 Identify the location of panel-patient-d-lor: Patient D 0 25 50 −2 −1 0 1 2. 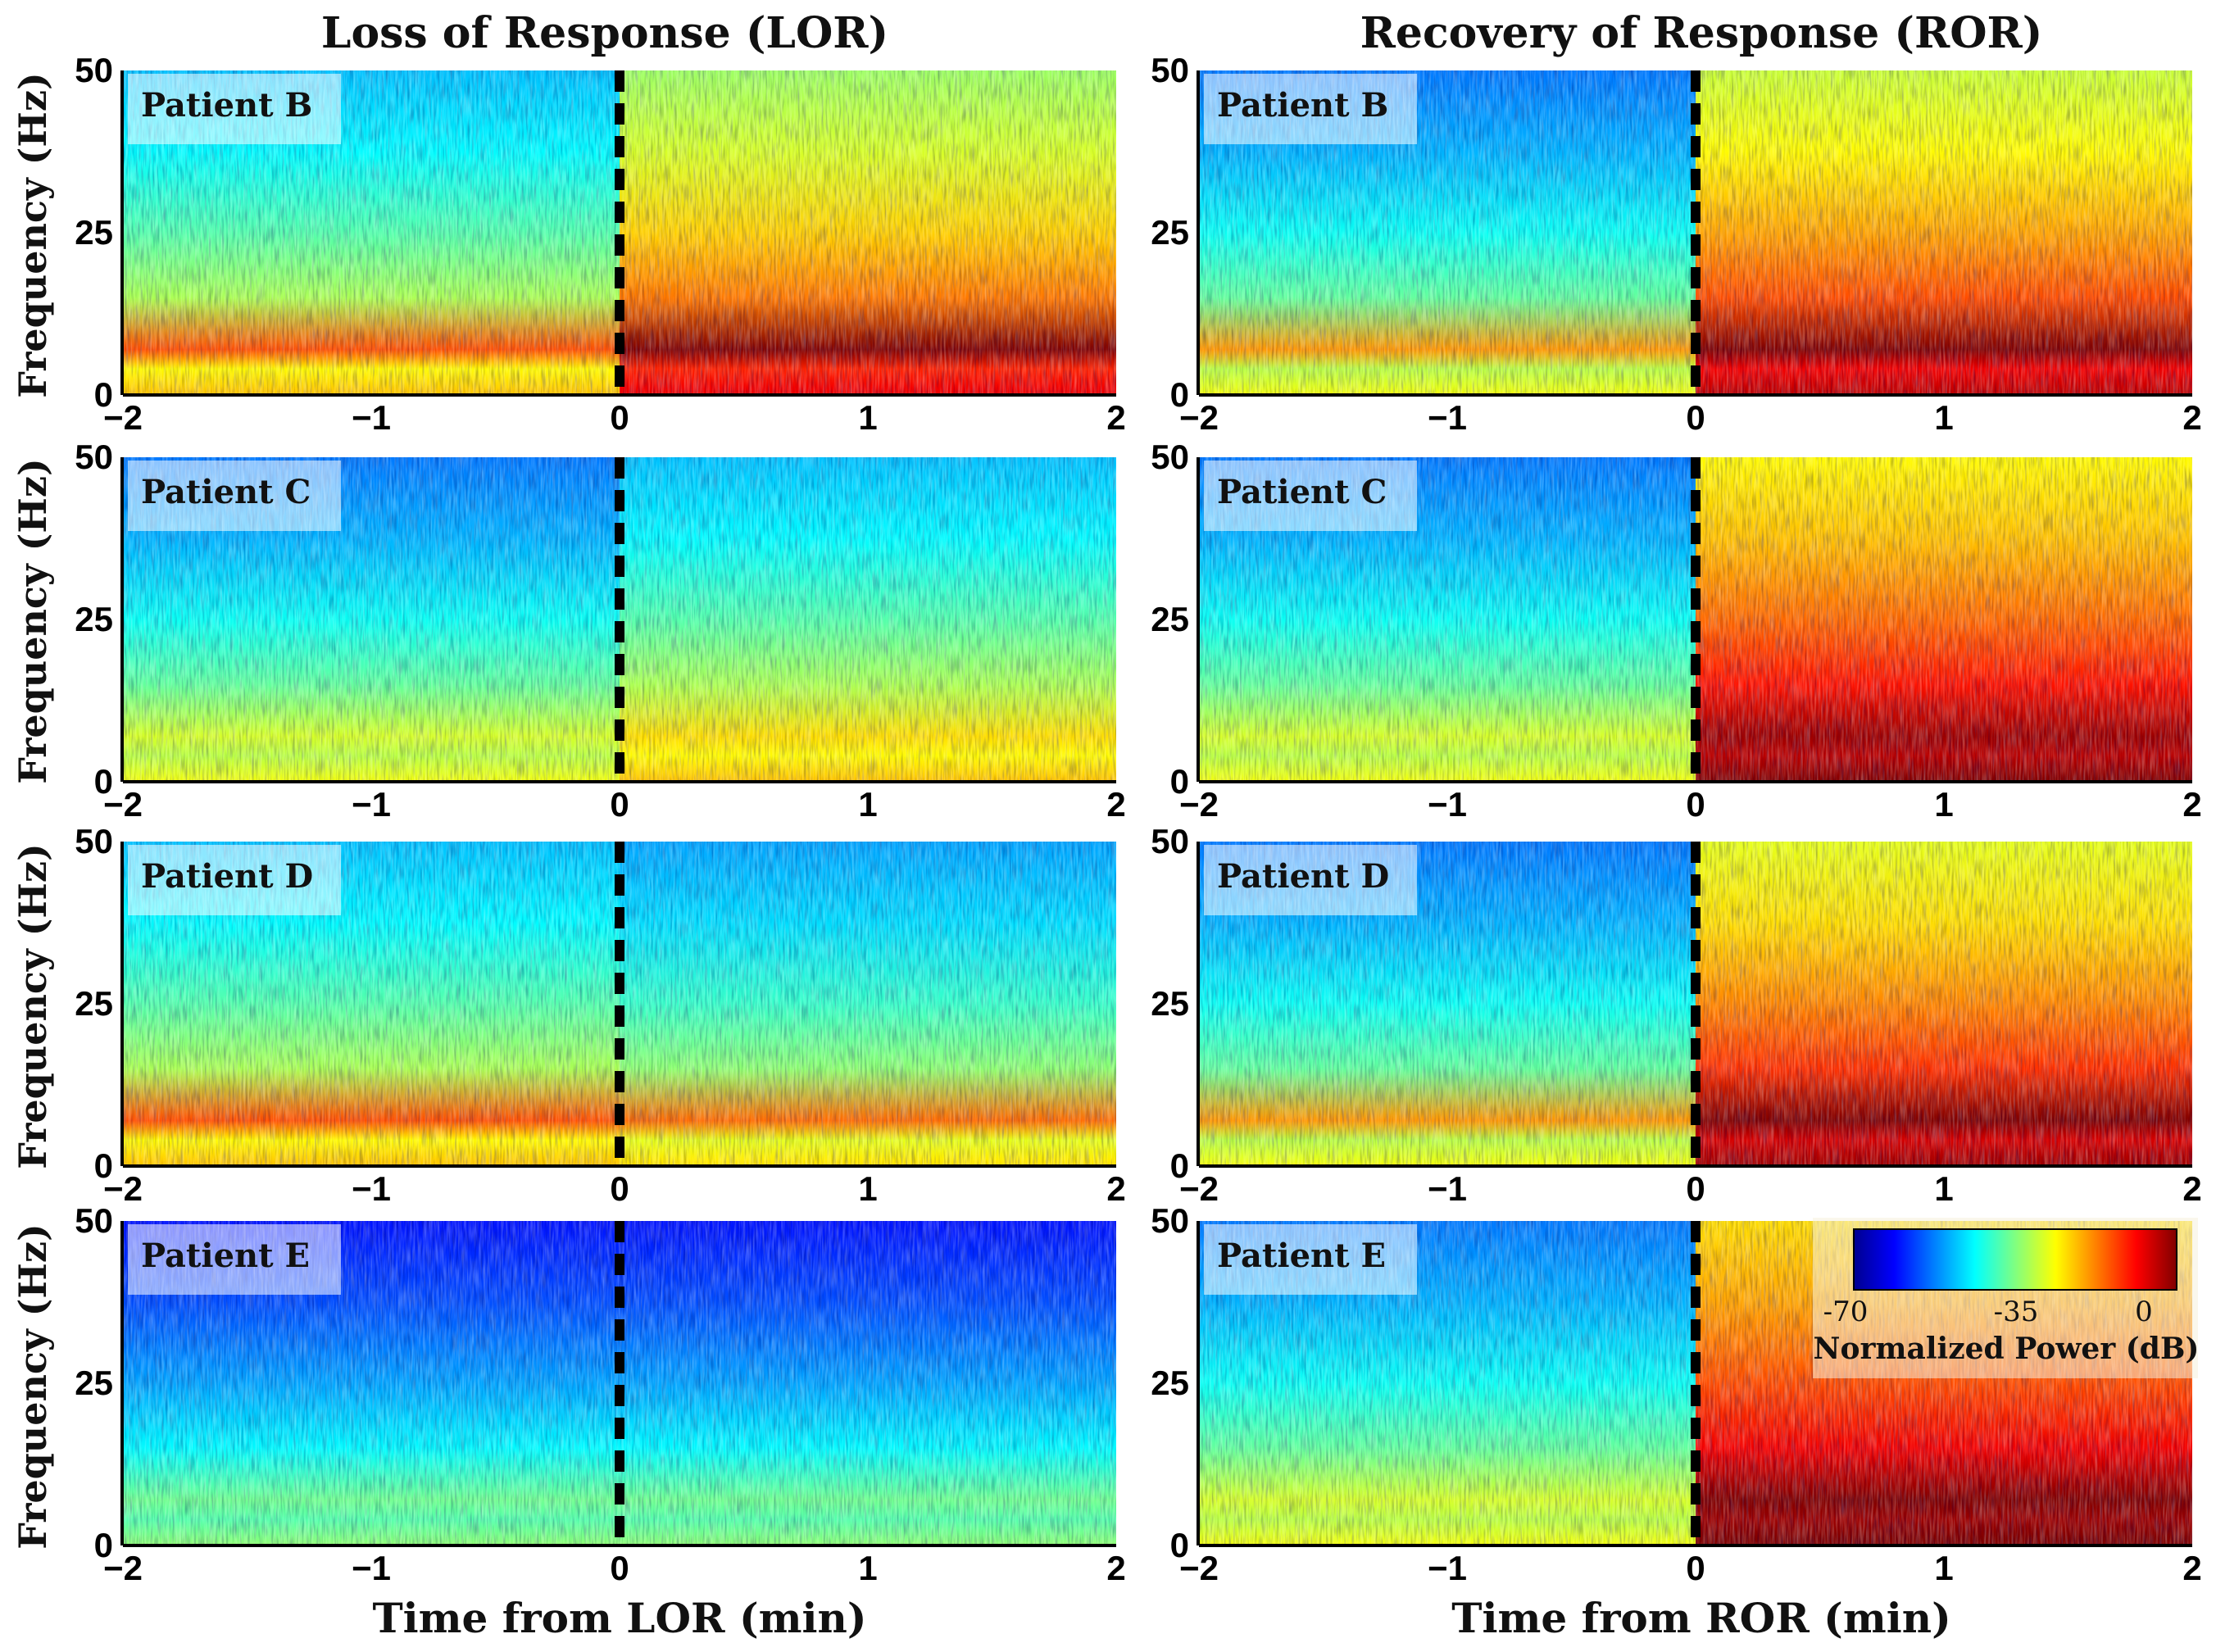
(600, 1015).